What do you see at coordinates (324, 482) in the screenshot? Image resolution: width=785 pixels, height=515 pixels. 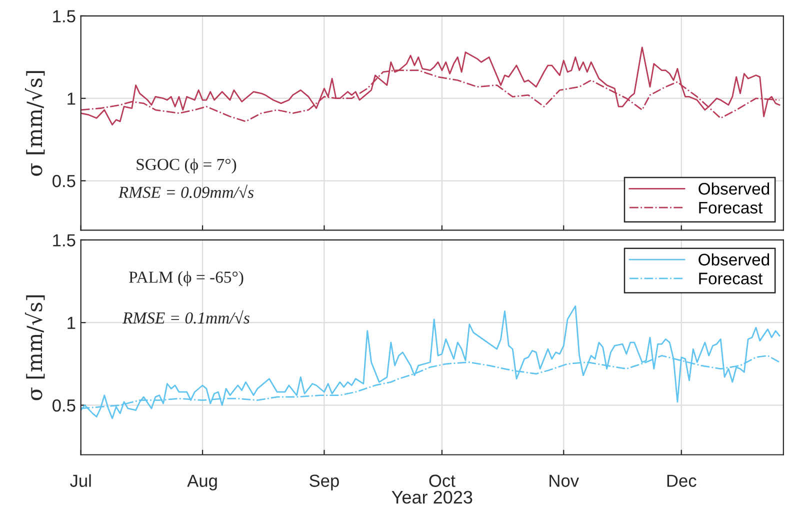 I see `x-tick-label: Sep` at bounding box center [324, 482].